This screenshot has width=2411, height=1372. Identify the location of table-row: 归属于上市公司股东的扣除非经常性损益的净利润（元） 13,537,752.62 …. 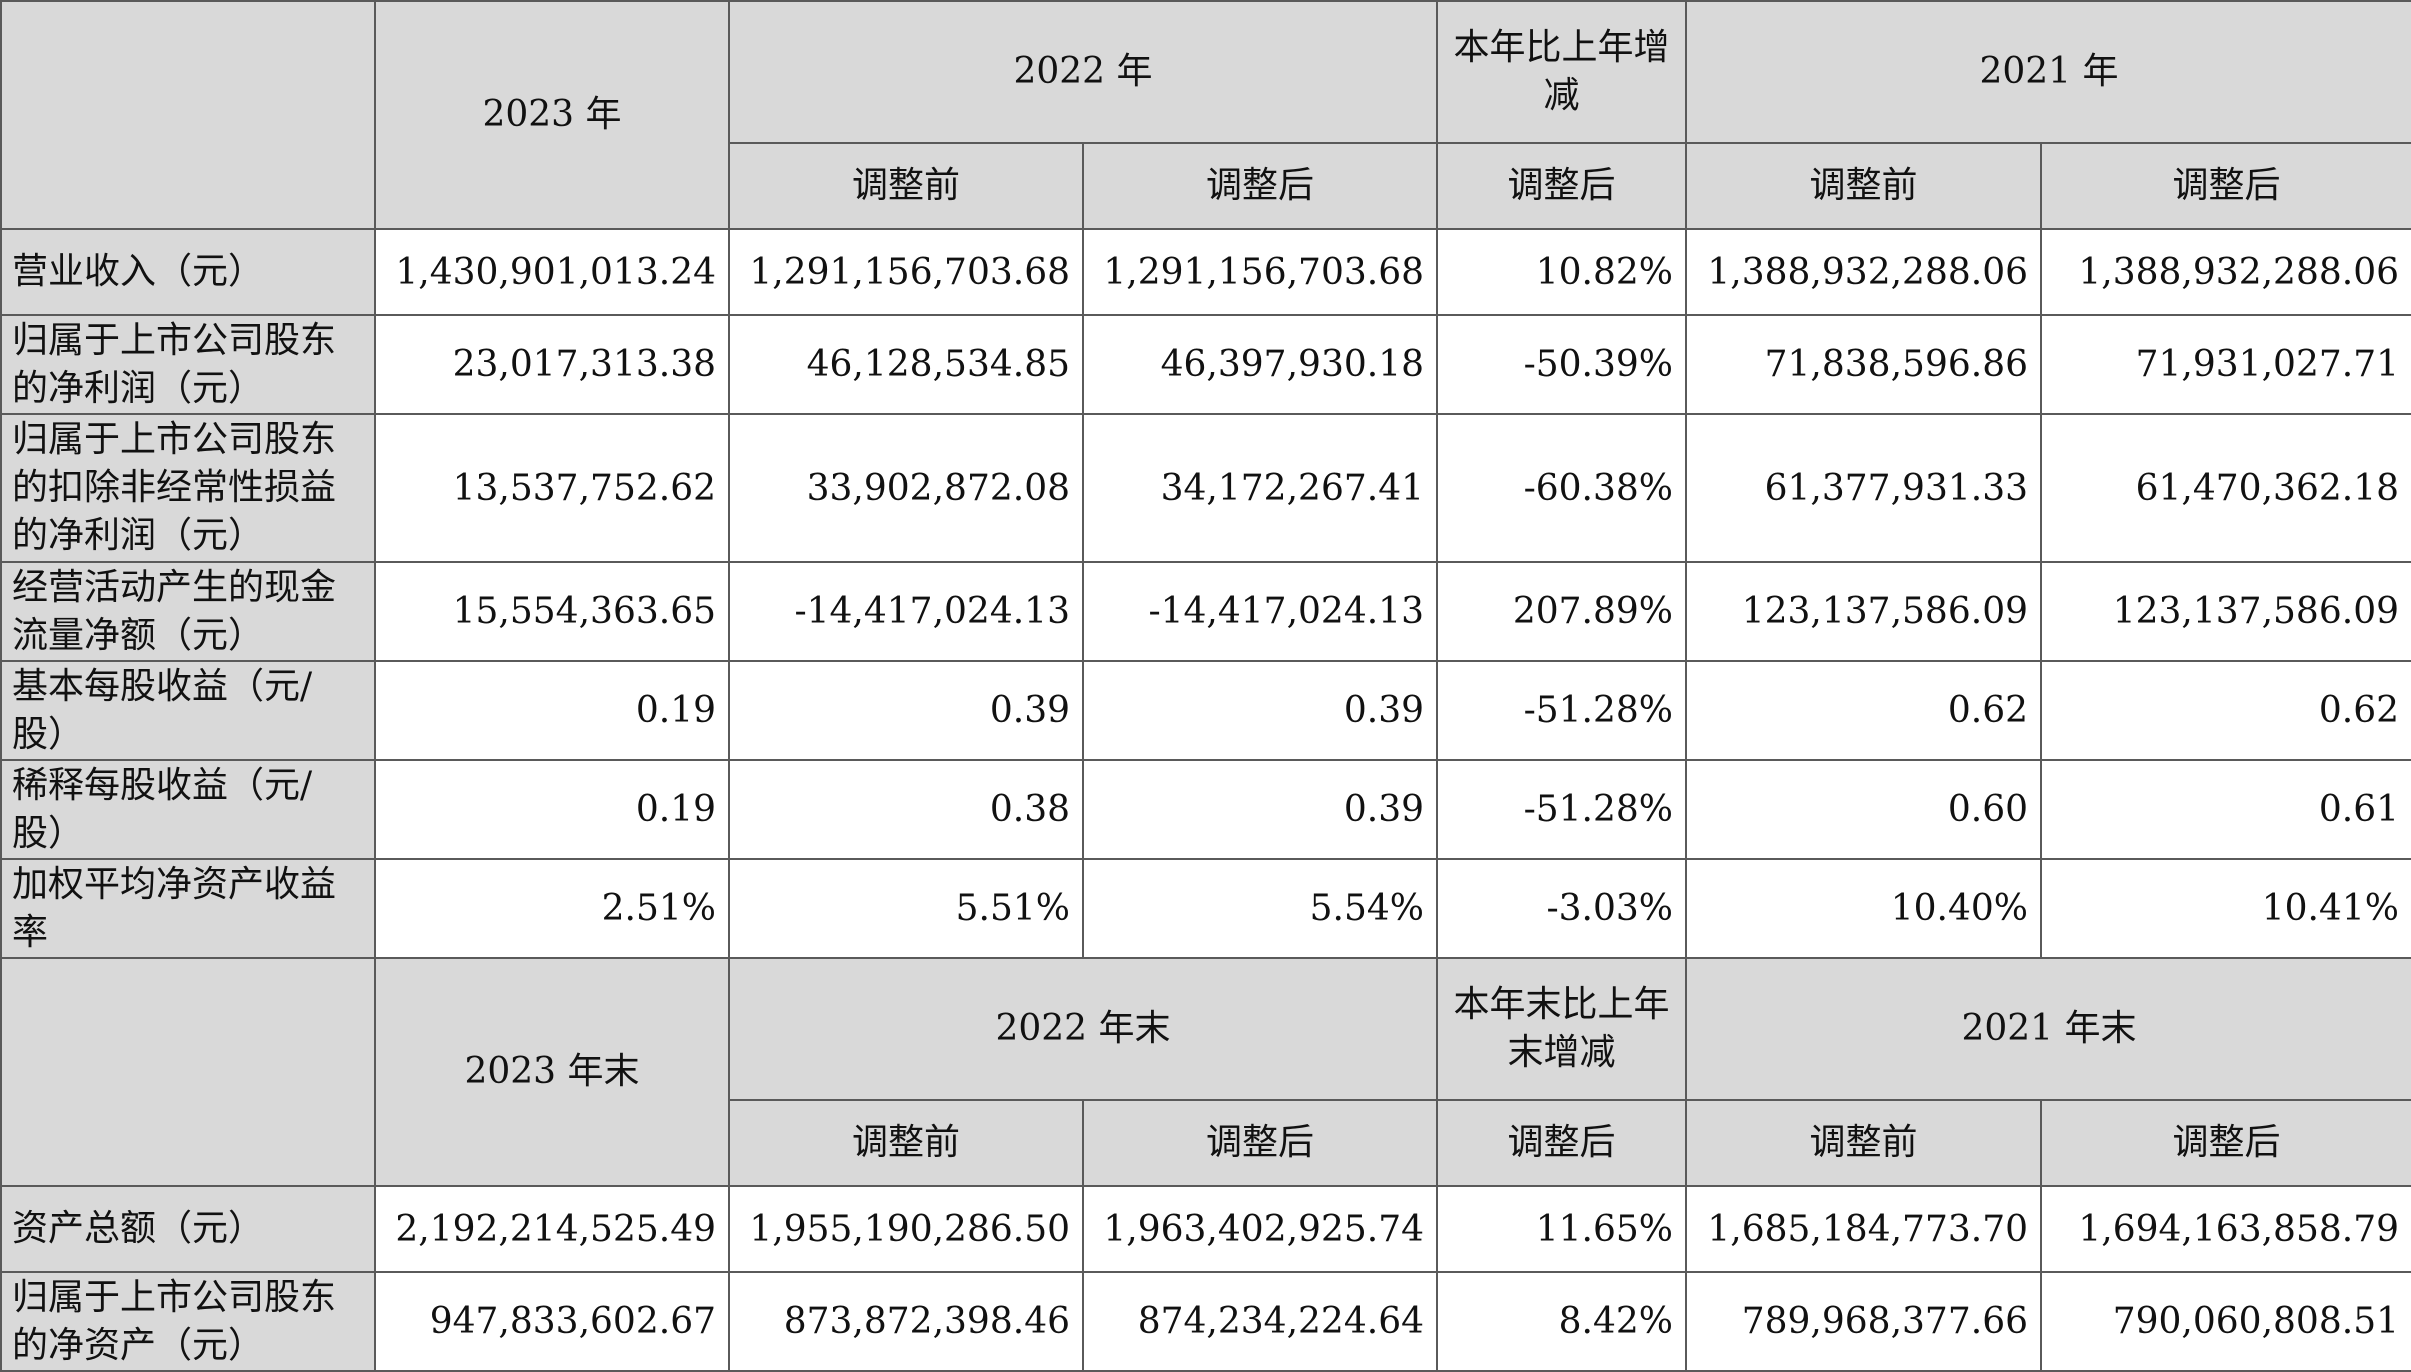
(1205, 488).